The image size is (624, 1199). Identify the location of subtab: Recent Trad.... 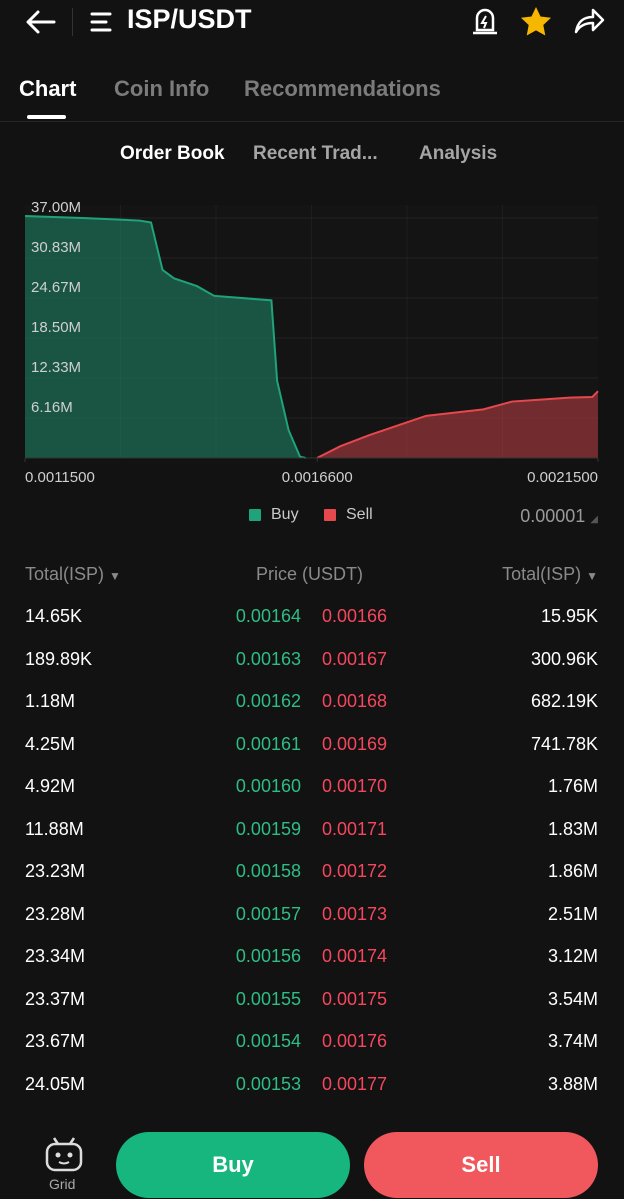
(315, 153).